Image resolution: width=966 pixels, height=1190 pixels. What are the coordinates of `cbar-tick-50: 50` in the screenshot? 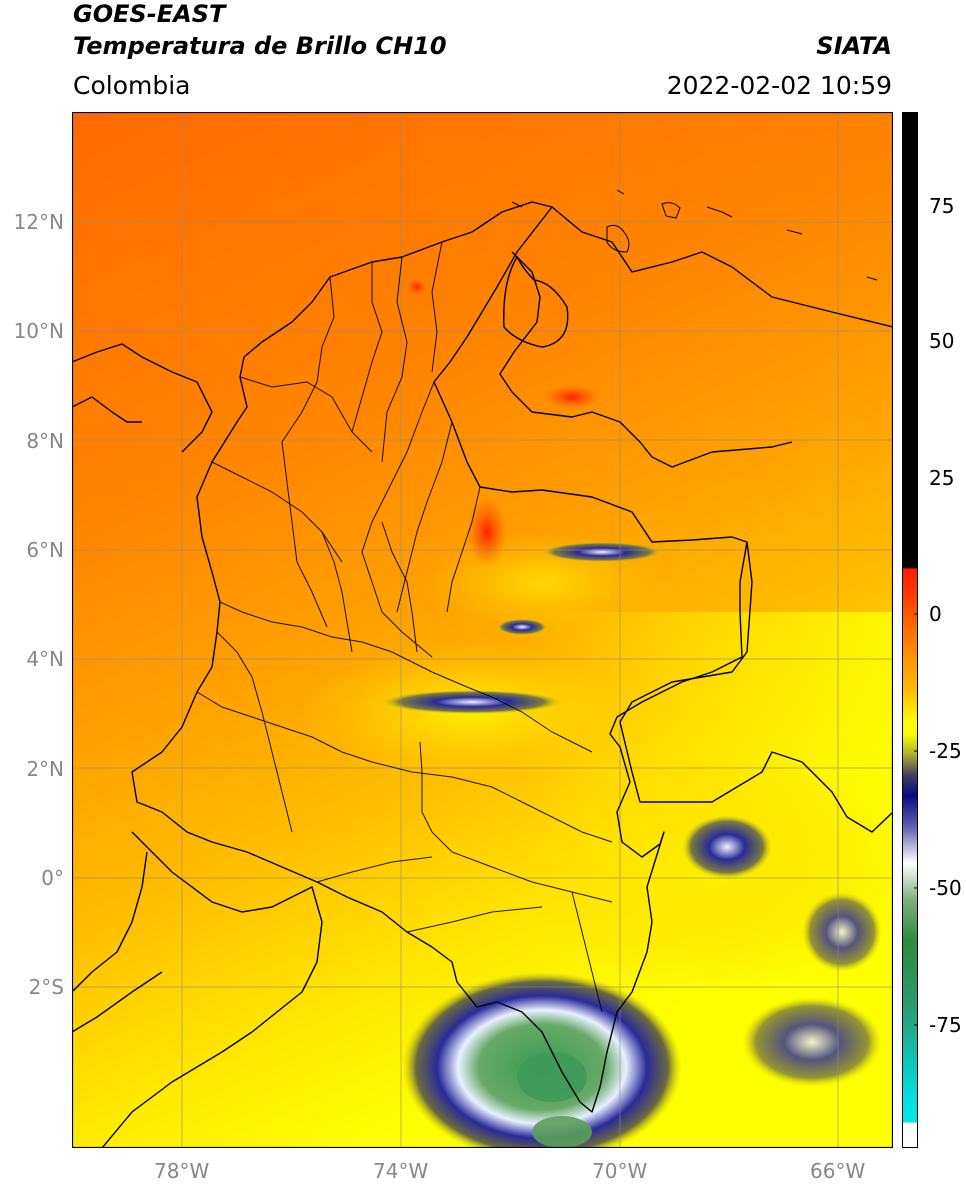 It's located at (942, 341).